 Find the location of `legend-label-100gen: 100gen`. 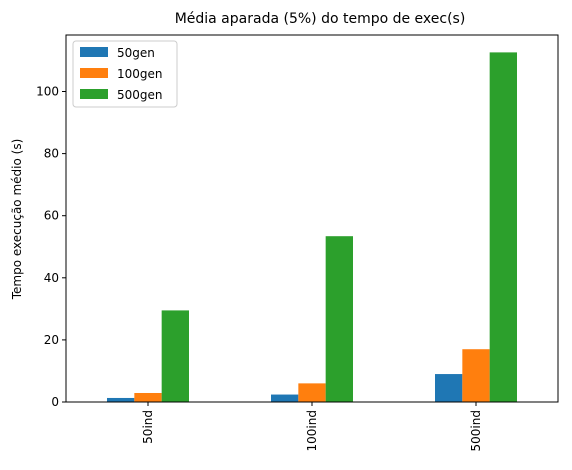

legend-label-100gen: 100gen is located at coordinates (140, 74).